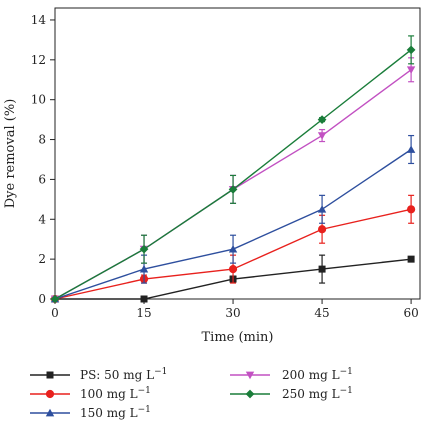 This screenshot has height=425, width=424. What do you see at coordinates (55, 313) in the screenshot?
I see `x-tick-label: 0` at bounding box center [55, 313].